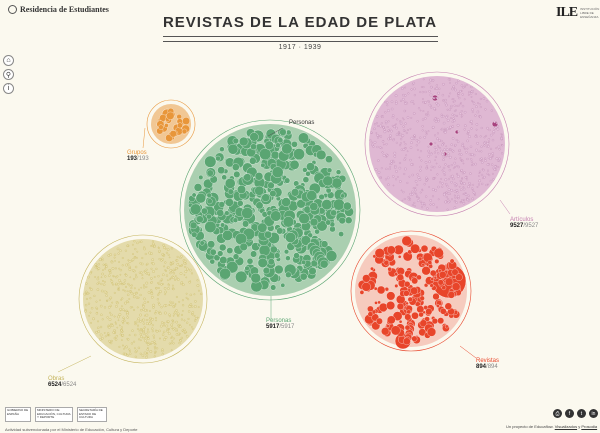 The width and height of the screenshot is (600, 433). What do you see at coordinates (488, 364) in the screenshot?
I see `revistas-legend: Revistas 894/894` at bounding box center [488, 364].